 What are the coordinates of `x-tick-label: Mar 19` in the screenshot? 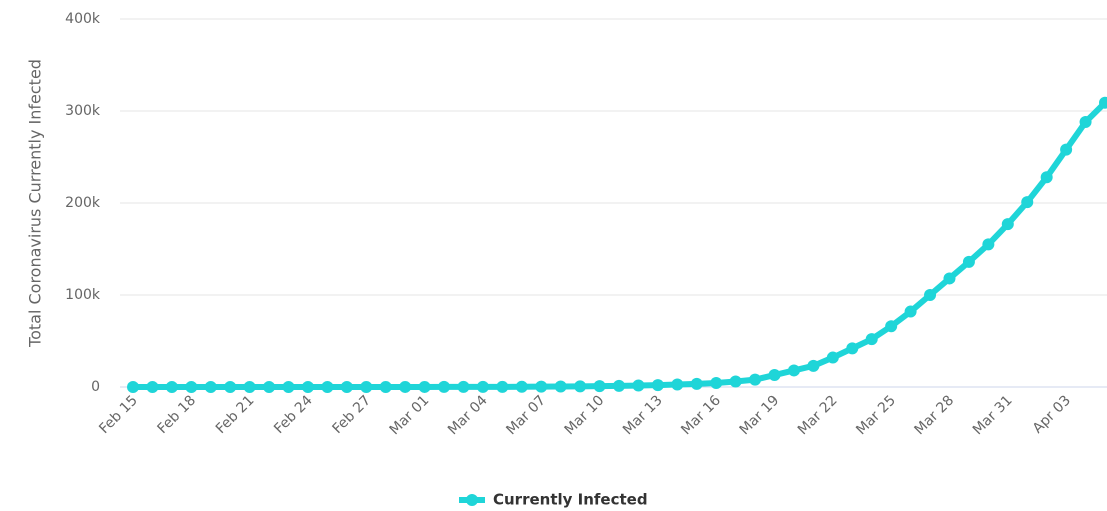 It's located at (760, 416).